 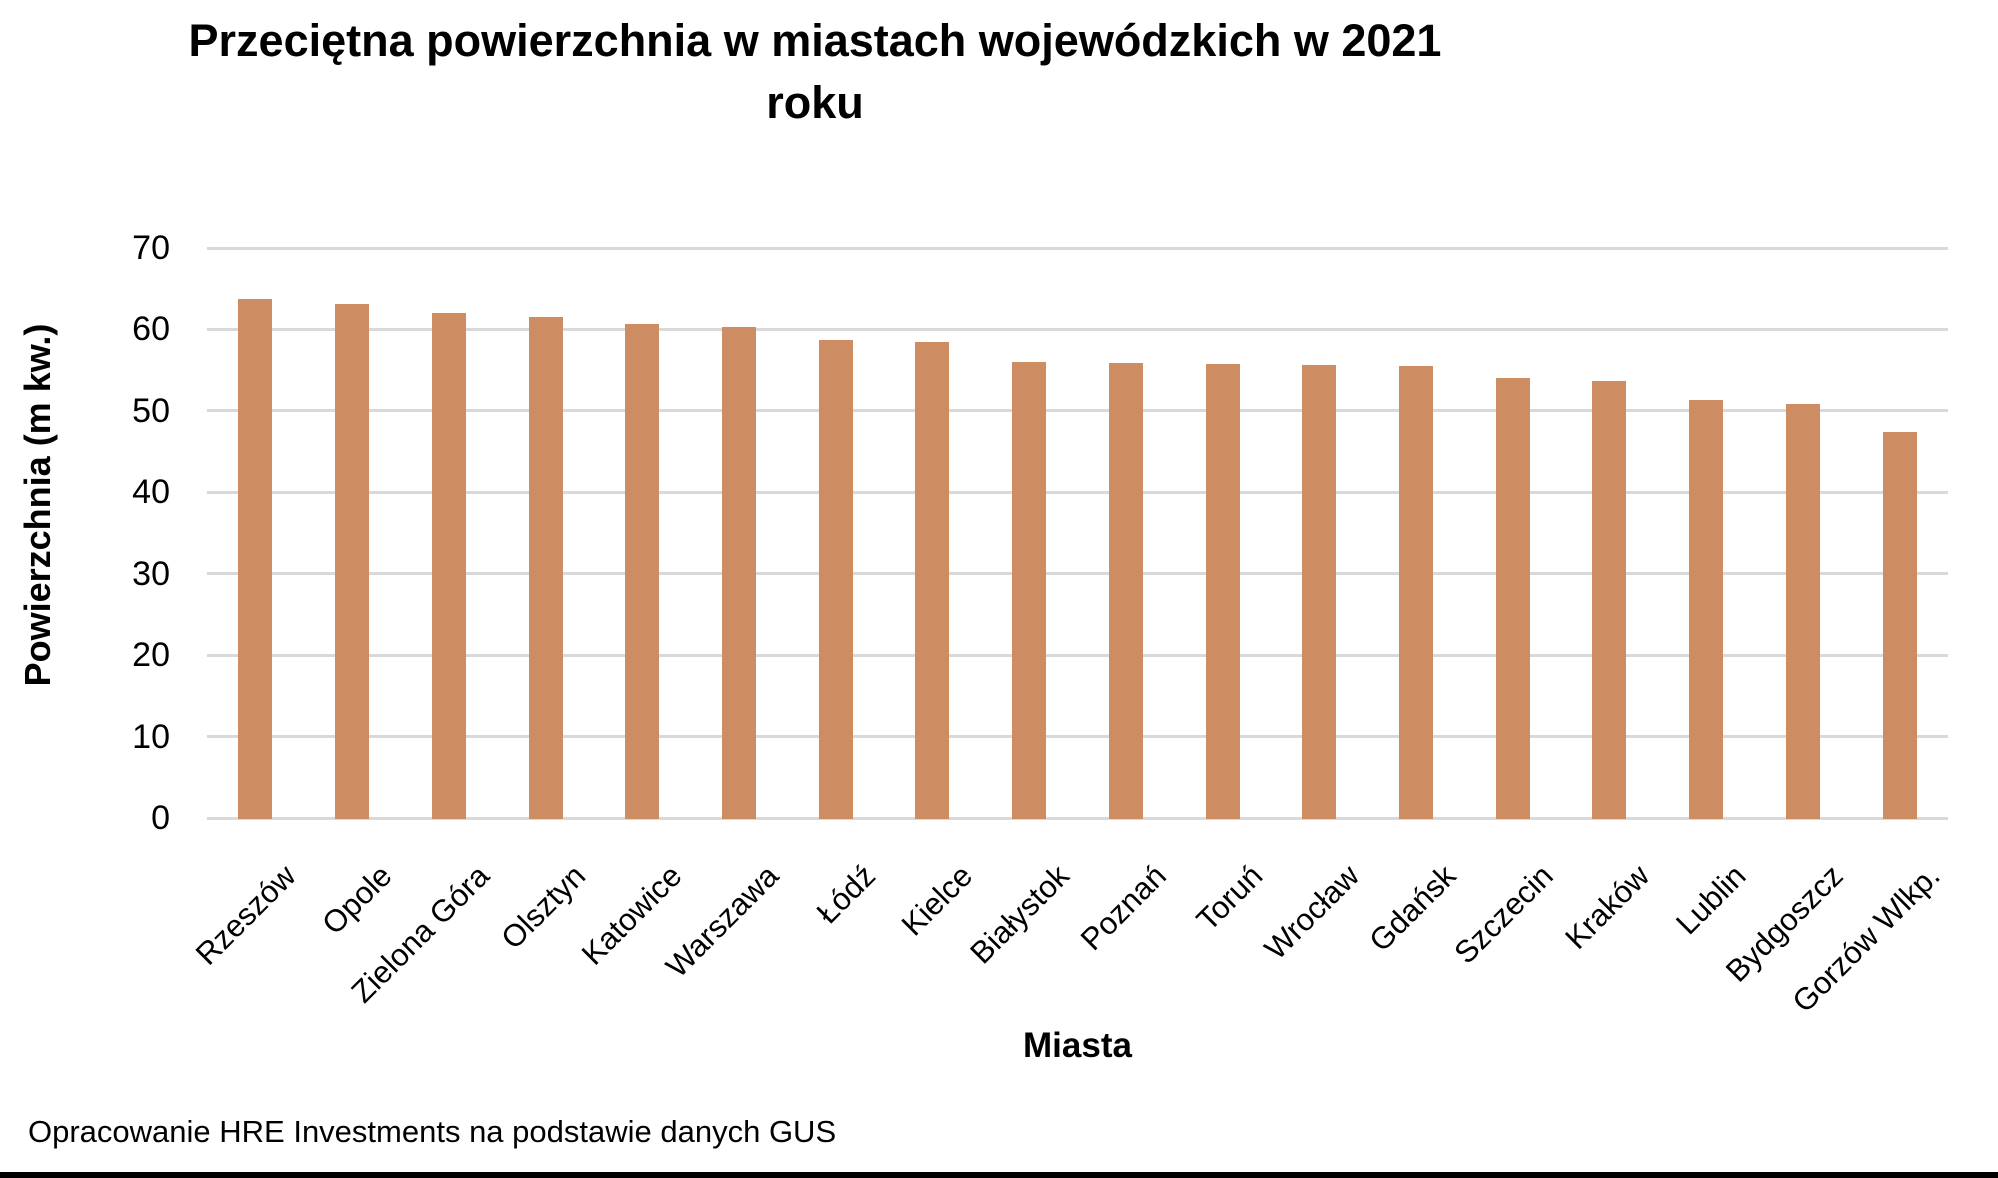 What do you see at coordinates (151, 329) in the screenshot?
I see `y-tick-label-60: 60` at bounding box center [151, 329].